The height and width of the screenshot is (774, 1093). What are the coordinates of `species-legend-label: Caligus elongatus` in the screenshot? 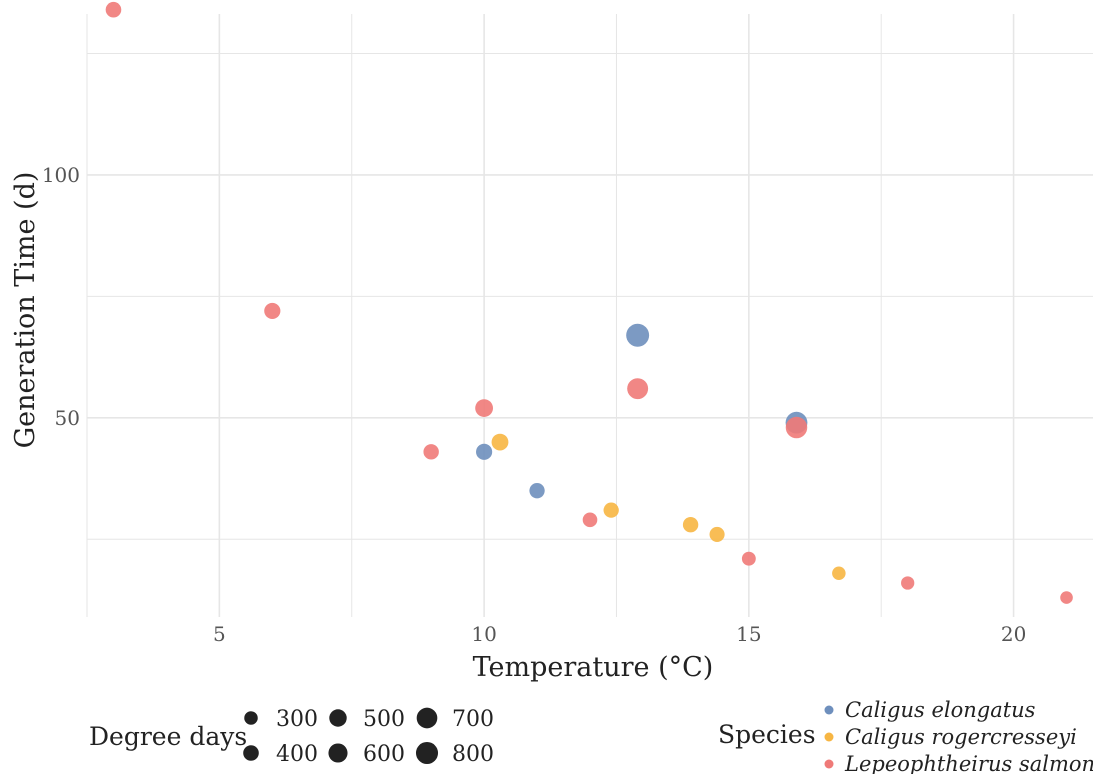 It's located at (940, 710).